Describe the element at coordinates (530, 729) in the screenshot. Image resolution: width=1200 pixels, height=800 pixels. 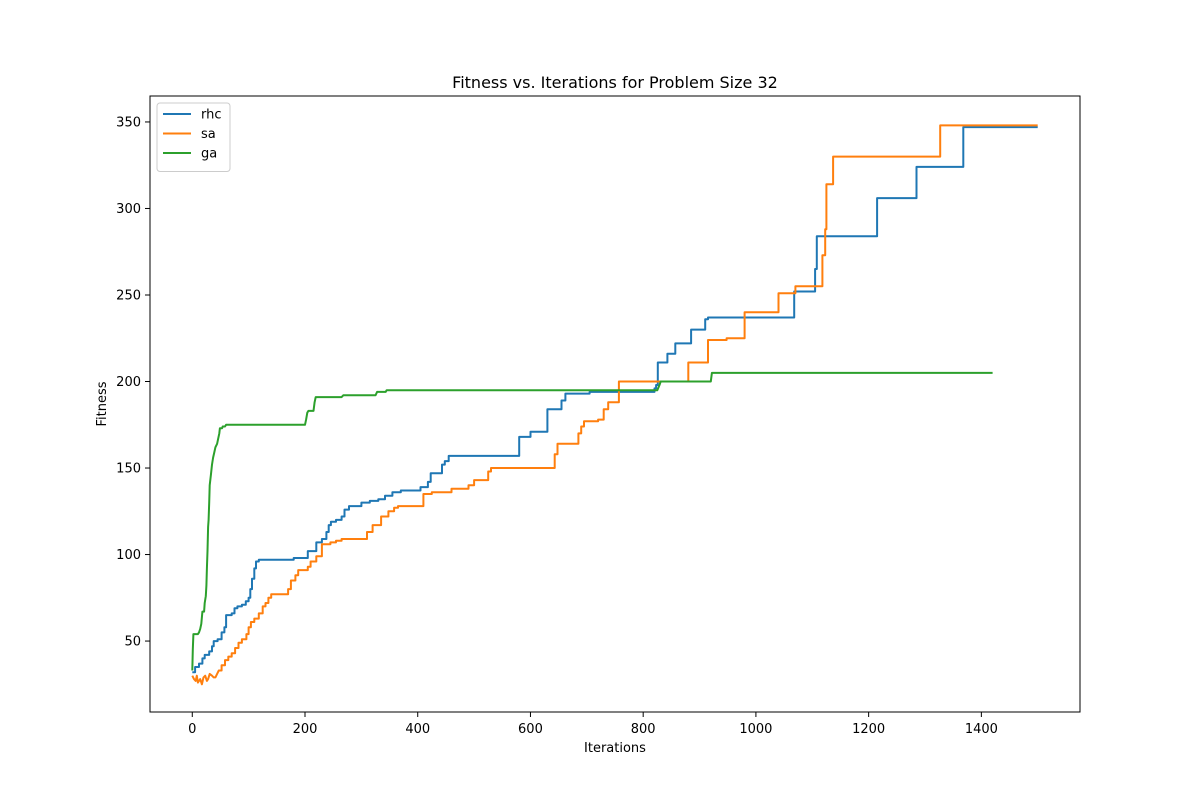
I see `x-tick-label: 600` at that location.